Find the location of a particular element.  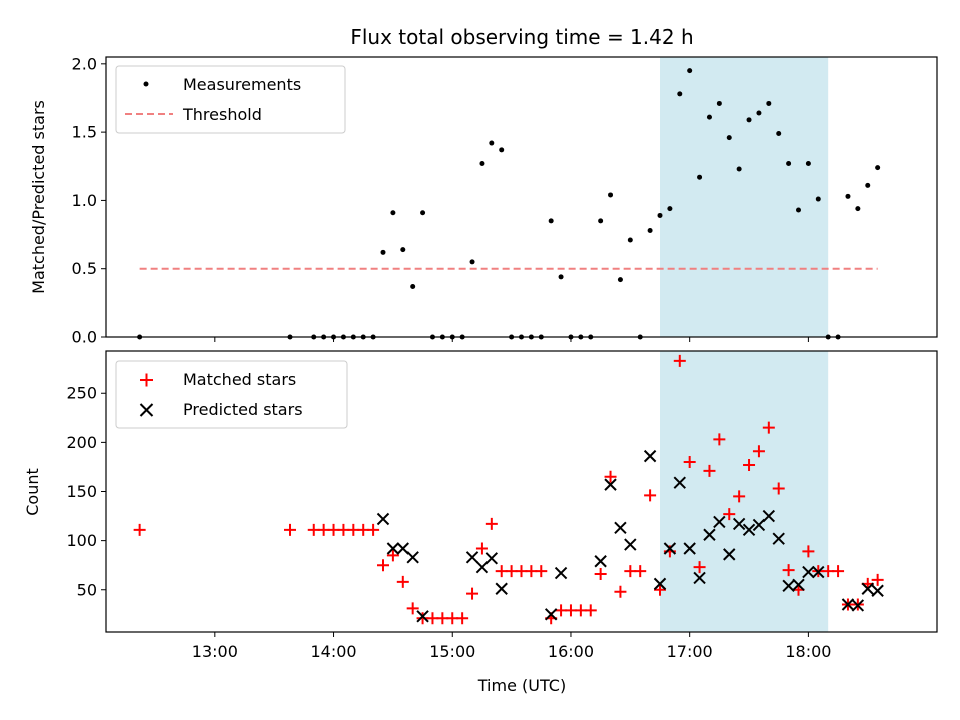

y-tick-label: 150 is located at coordinates (81, 491).